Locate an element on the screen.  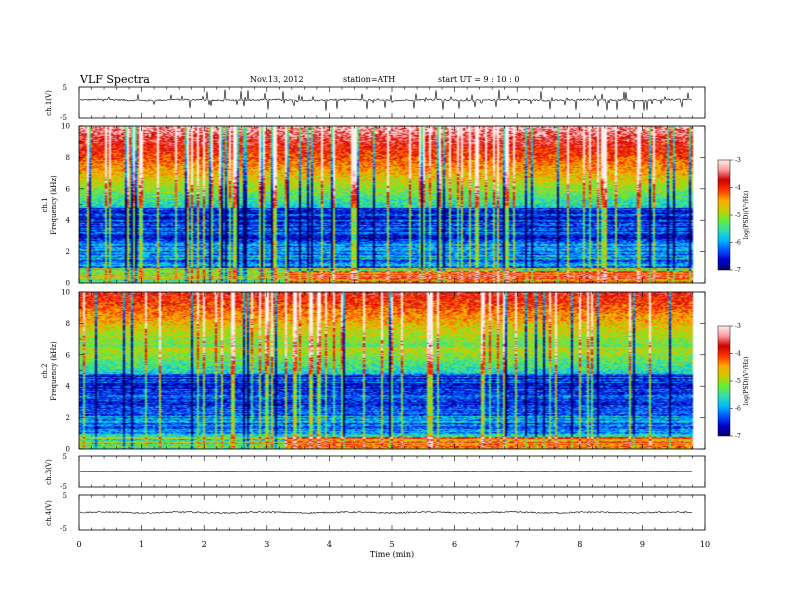
ch1-spectrogram-channel-label: ch.1 is located at coordinates (45, 204).